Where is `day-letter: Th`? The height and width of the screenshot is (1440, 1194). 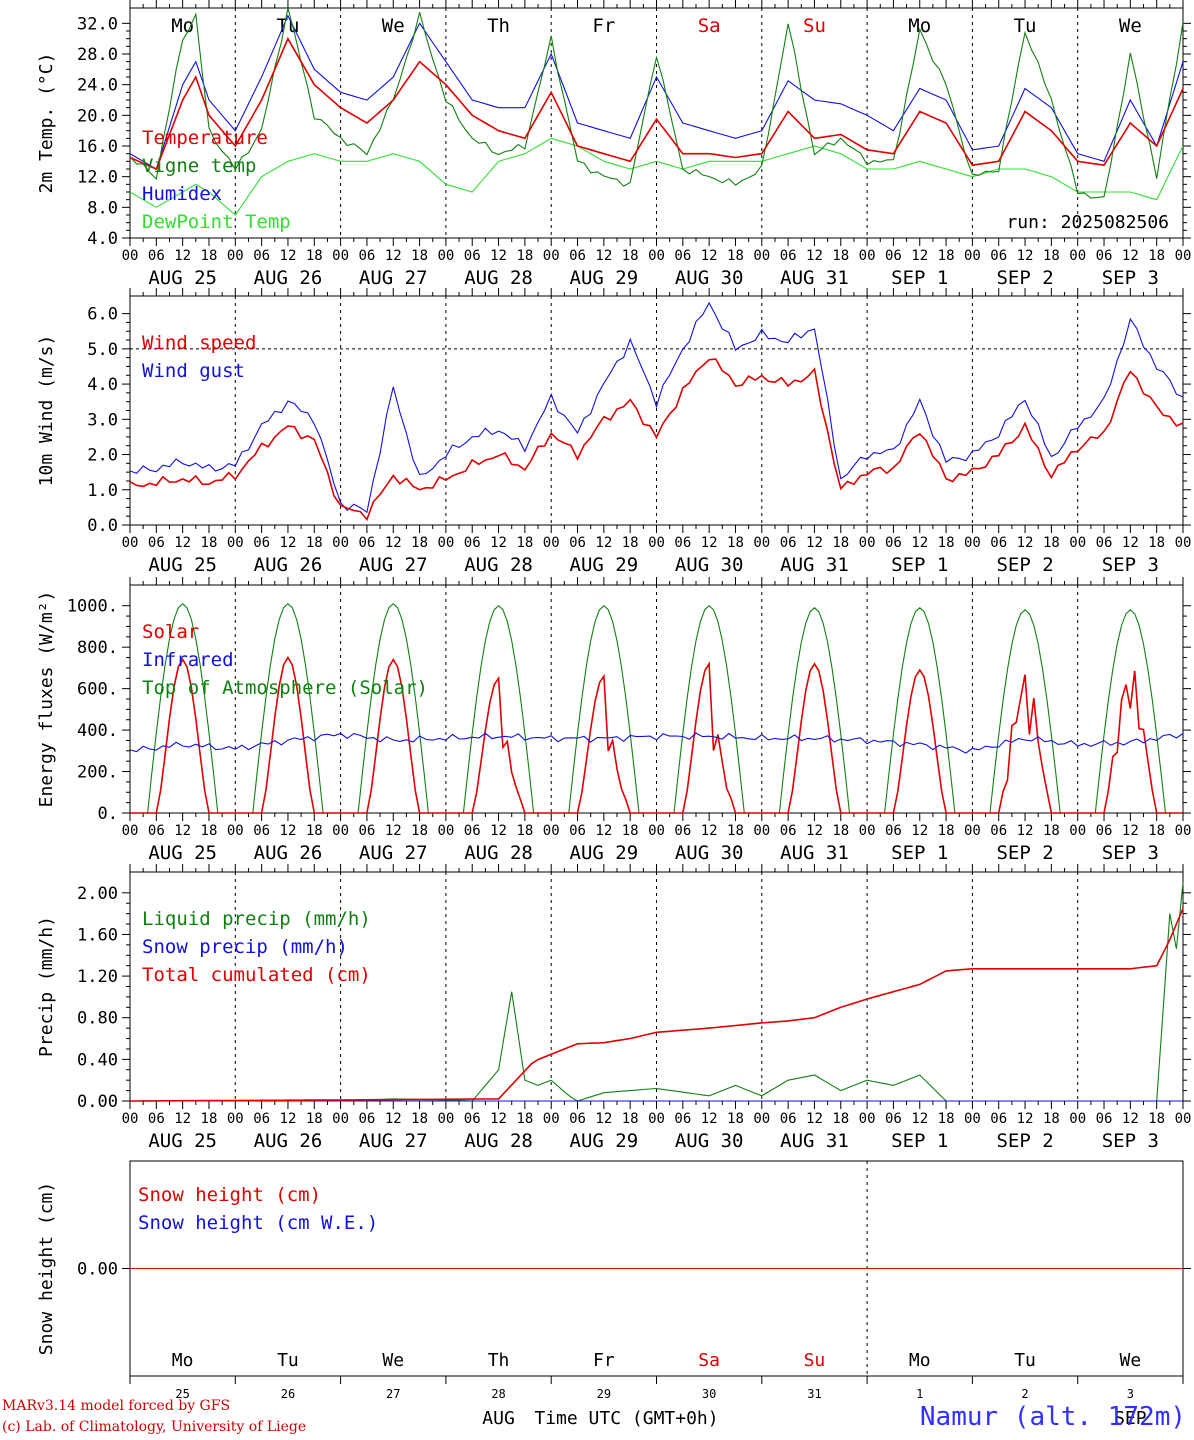
day-letter: Th is located at coordinates (499, 1360).